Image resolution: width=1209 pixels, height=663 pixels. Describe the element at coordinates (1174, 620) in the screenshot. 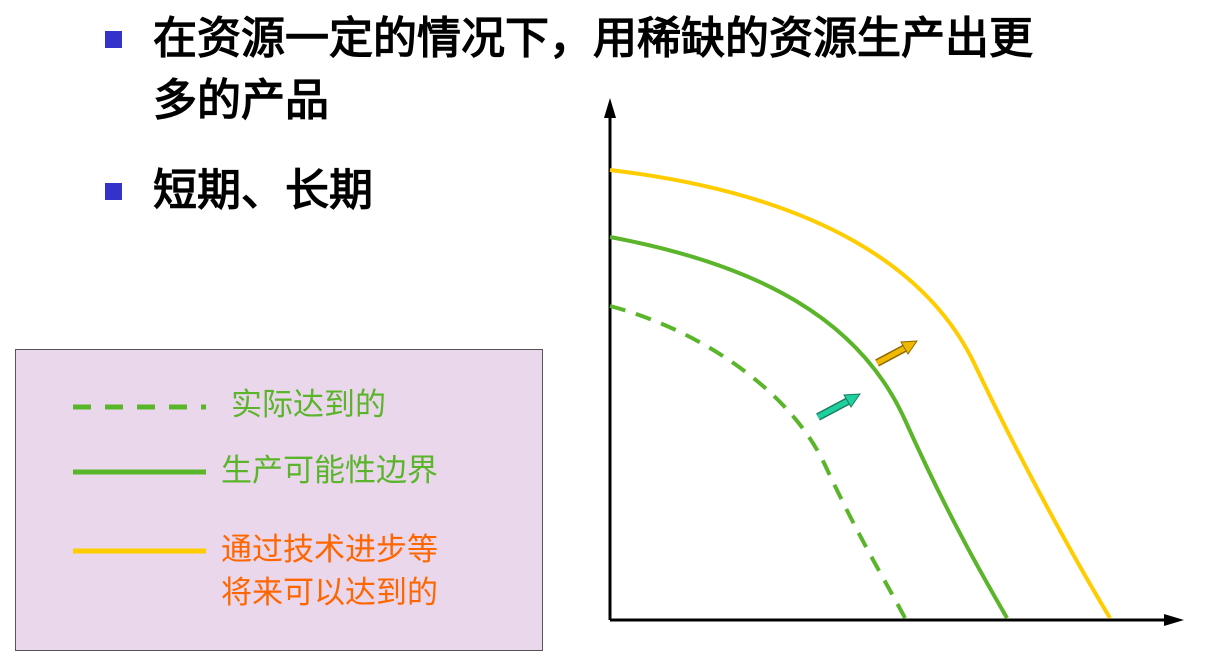

I see `x-axis-arrowhead` at that location.